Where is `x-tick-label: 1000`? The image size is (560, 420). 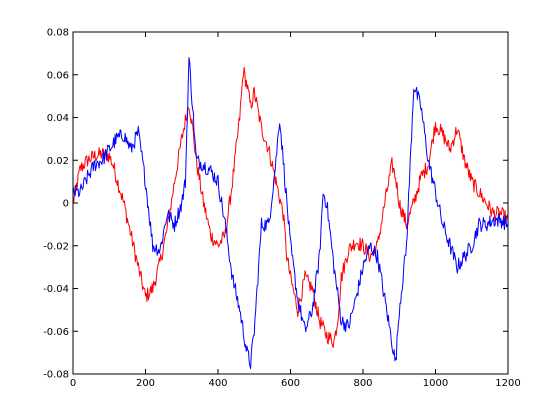 x-tick-label: 1000 is located at coordinates (435, 383).